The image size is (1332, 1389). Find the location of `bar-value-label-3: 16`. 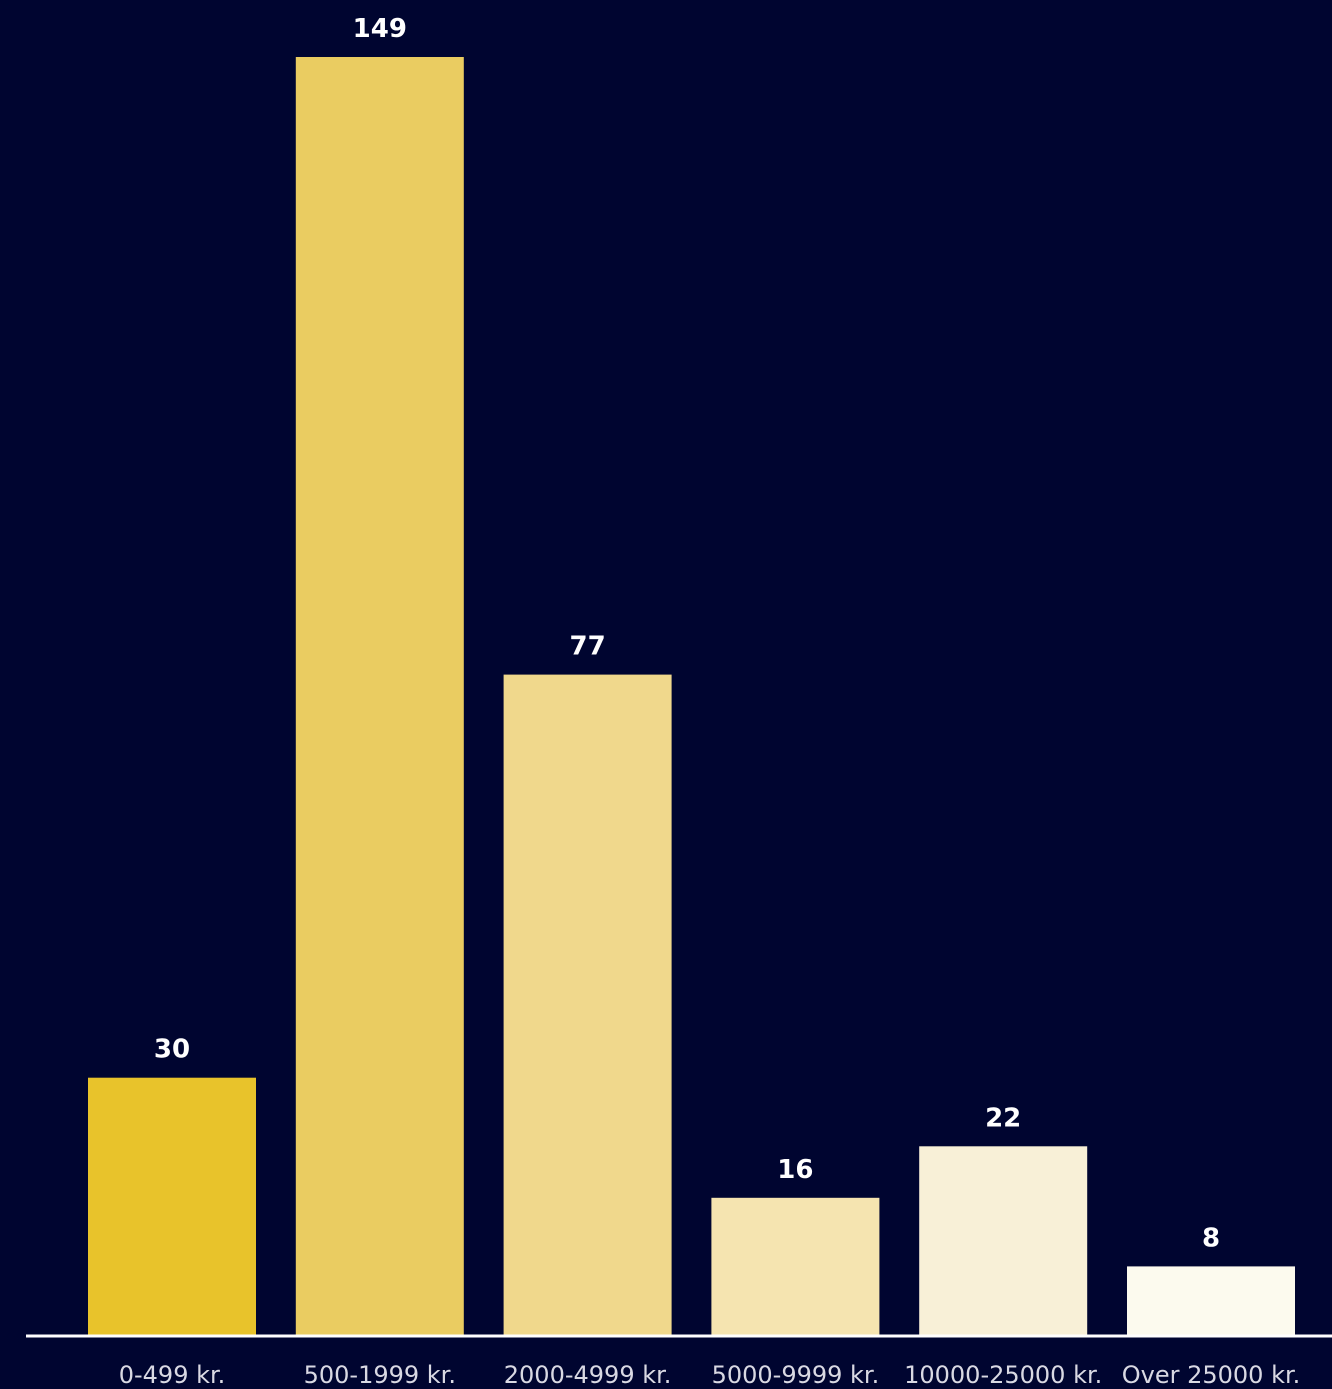

bar-value-label-3: 16 is located at coordinates (795, 1170).